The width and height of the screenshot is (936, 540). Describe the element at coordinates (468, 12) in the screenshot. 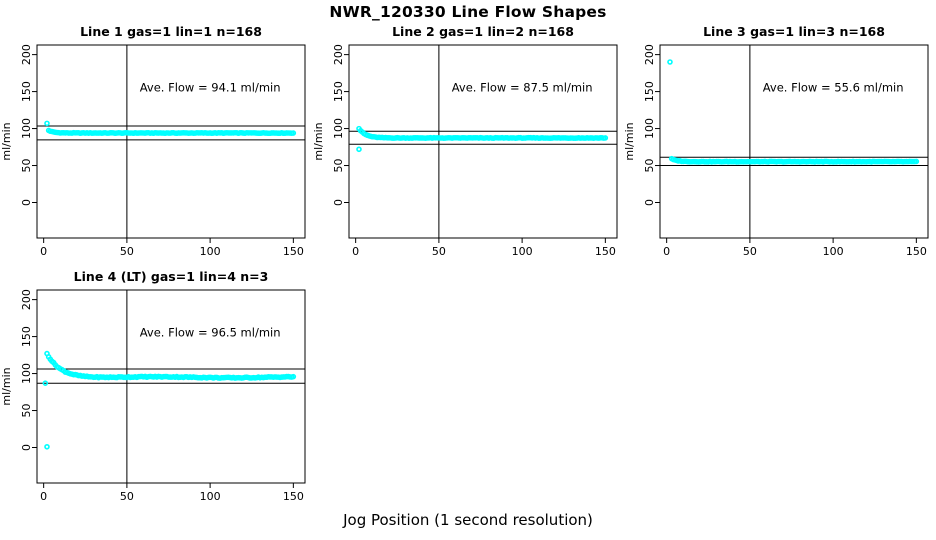

I see `main-title: NWR_120330 Line Flow Shapes` at that location.